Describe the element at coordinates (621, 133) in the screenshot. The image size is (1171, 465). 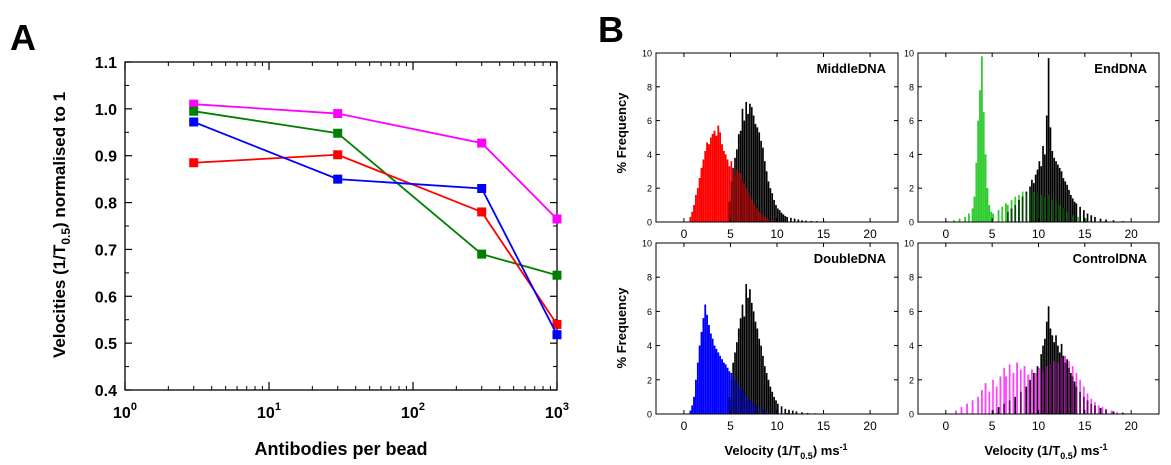
I see `panel-b-y-axis-title-top: % Frequency` at that location.